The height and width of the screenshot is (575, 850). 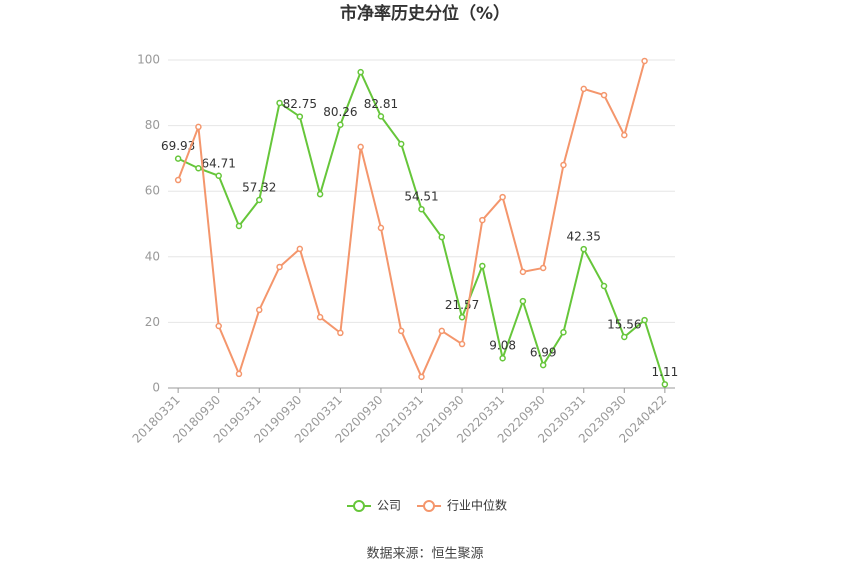 What do you see at coordinates (543, 353) in the screenshot?
I see `data-label: 6.99` at bounding box center [543, 353].